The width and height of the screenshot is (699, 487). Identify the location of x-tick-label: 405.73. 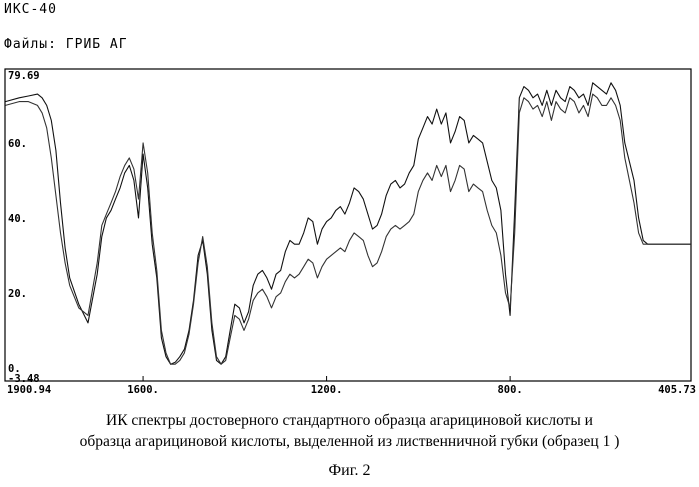
(677, 390).